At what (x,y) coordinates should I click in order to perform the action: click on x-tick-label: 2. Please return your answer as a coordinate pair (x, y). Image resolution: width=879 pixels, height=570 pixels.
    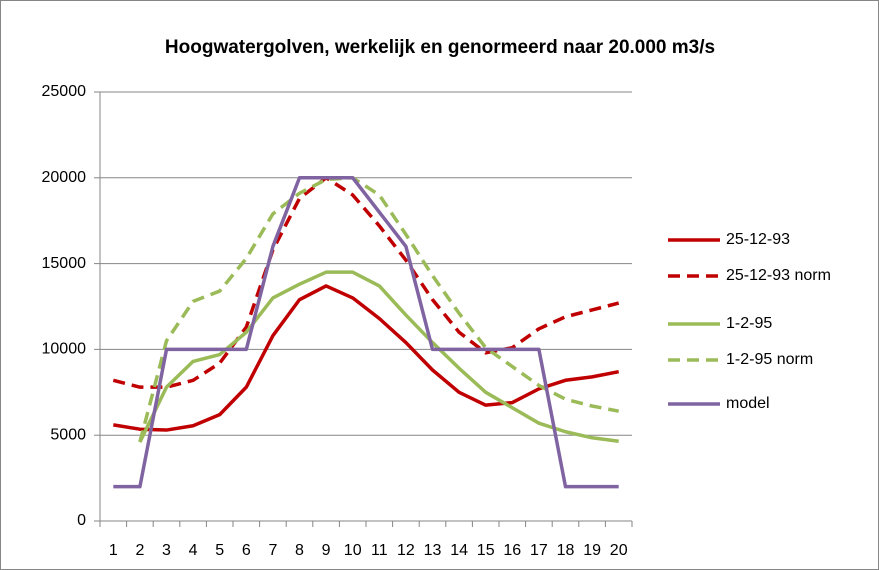
    Looking at the image, I should click on (139, 550).